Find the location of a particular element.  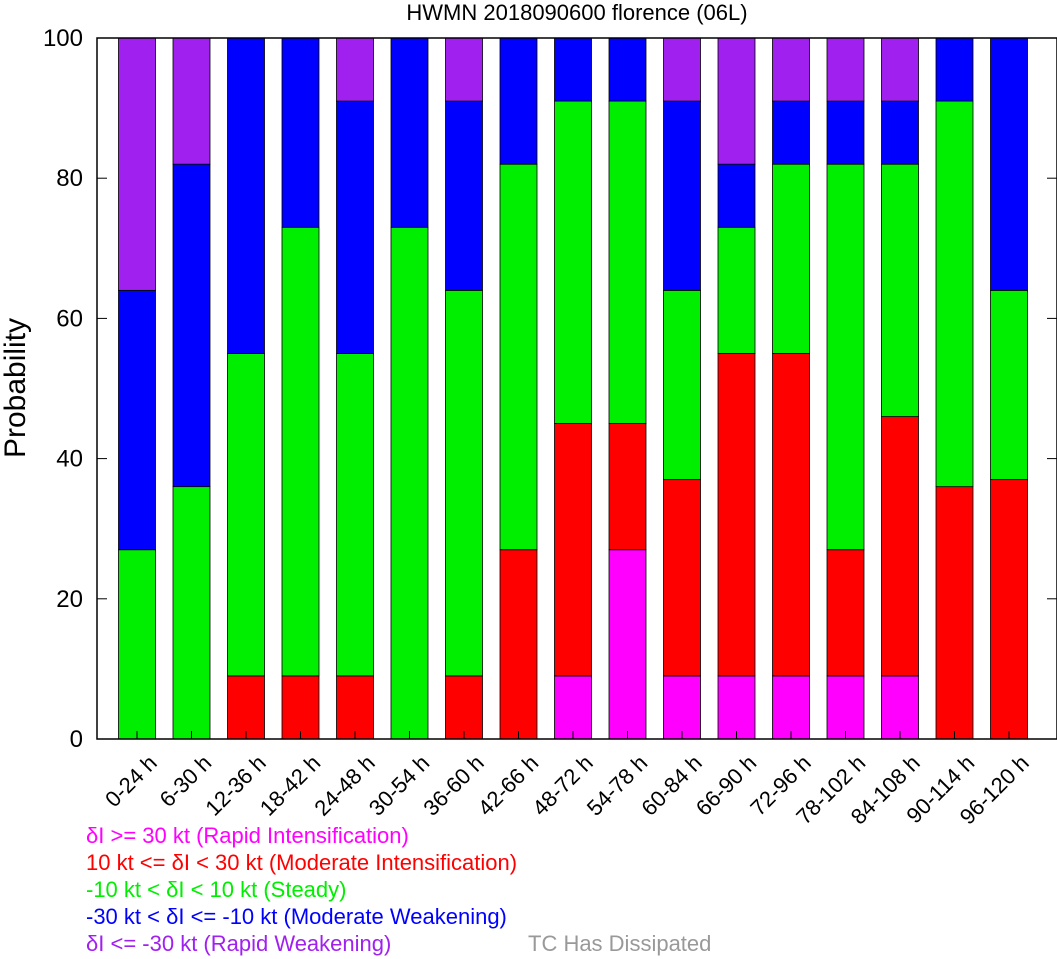

x-tick-label: 24-48 h is located at coordinates (344, 785).